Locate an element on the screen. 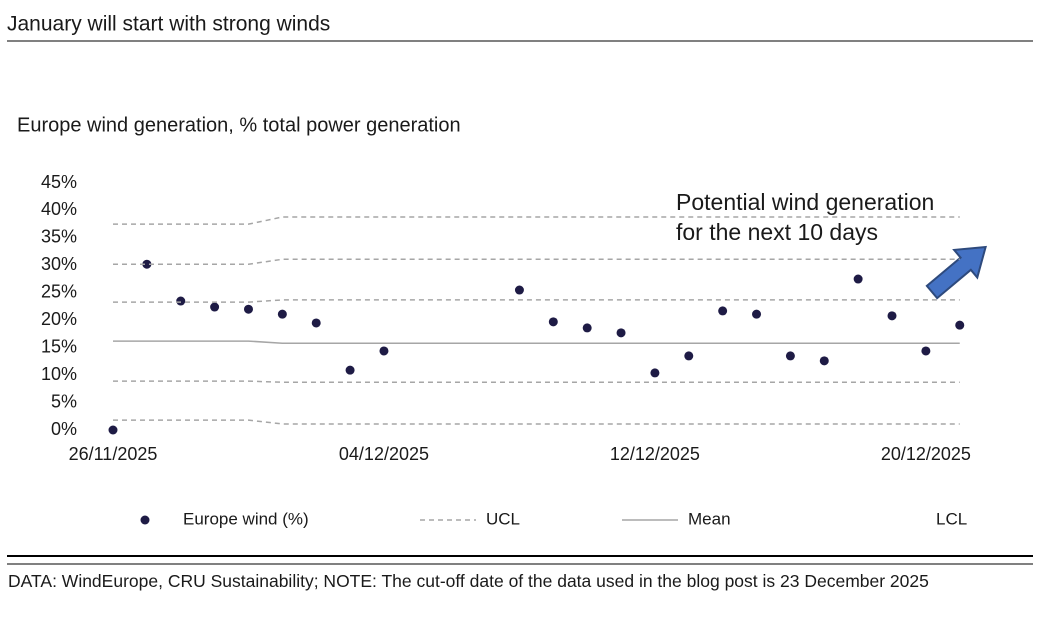  y-tick-label: 30% is located at coordinates (59, 264).